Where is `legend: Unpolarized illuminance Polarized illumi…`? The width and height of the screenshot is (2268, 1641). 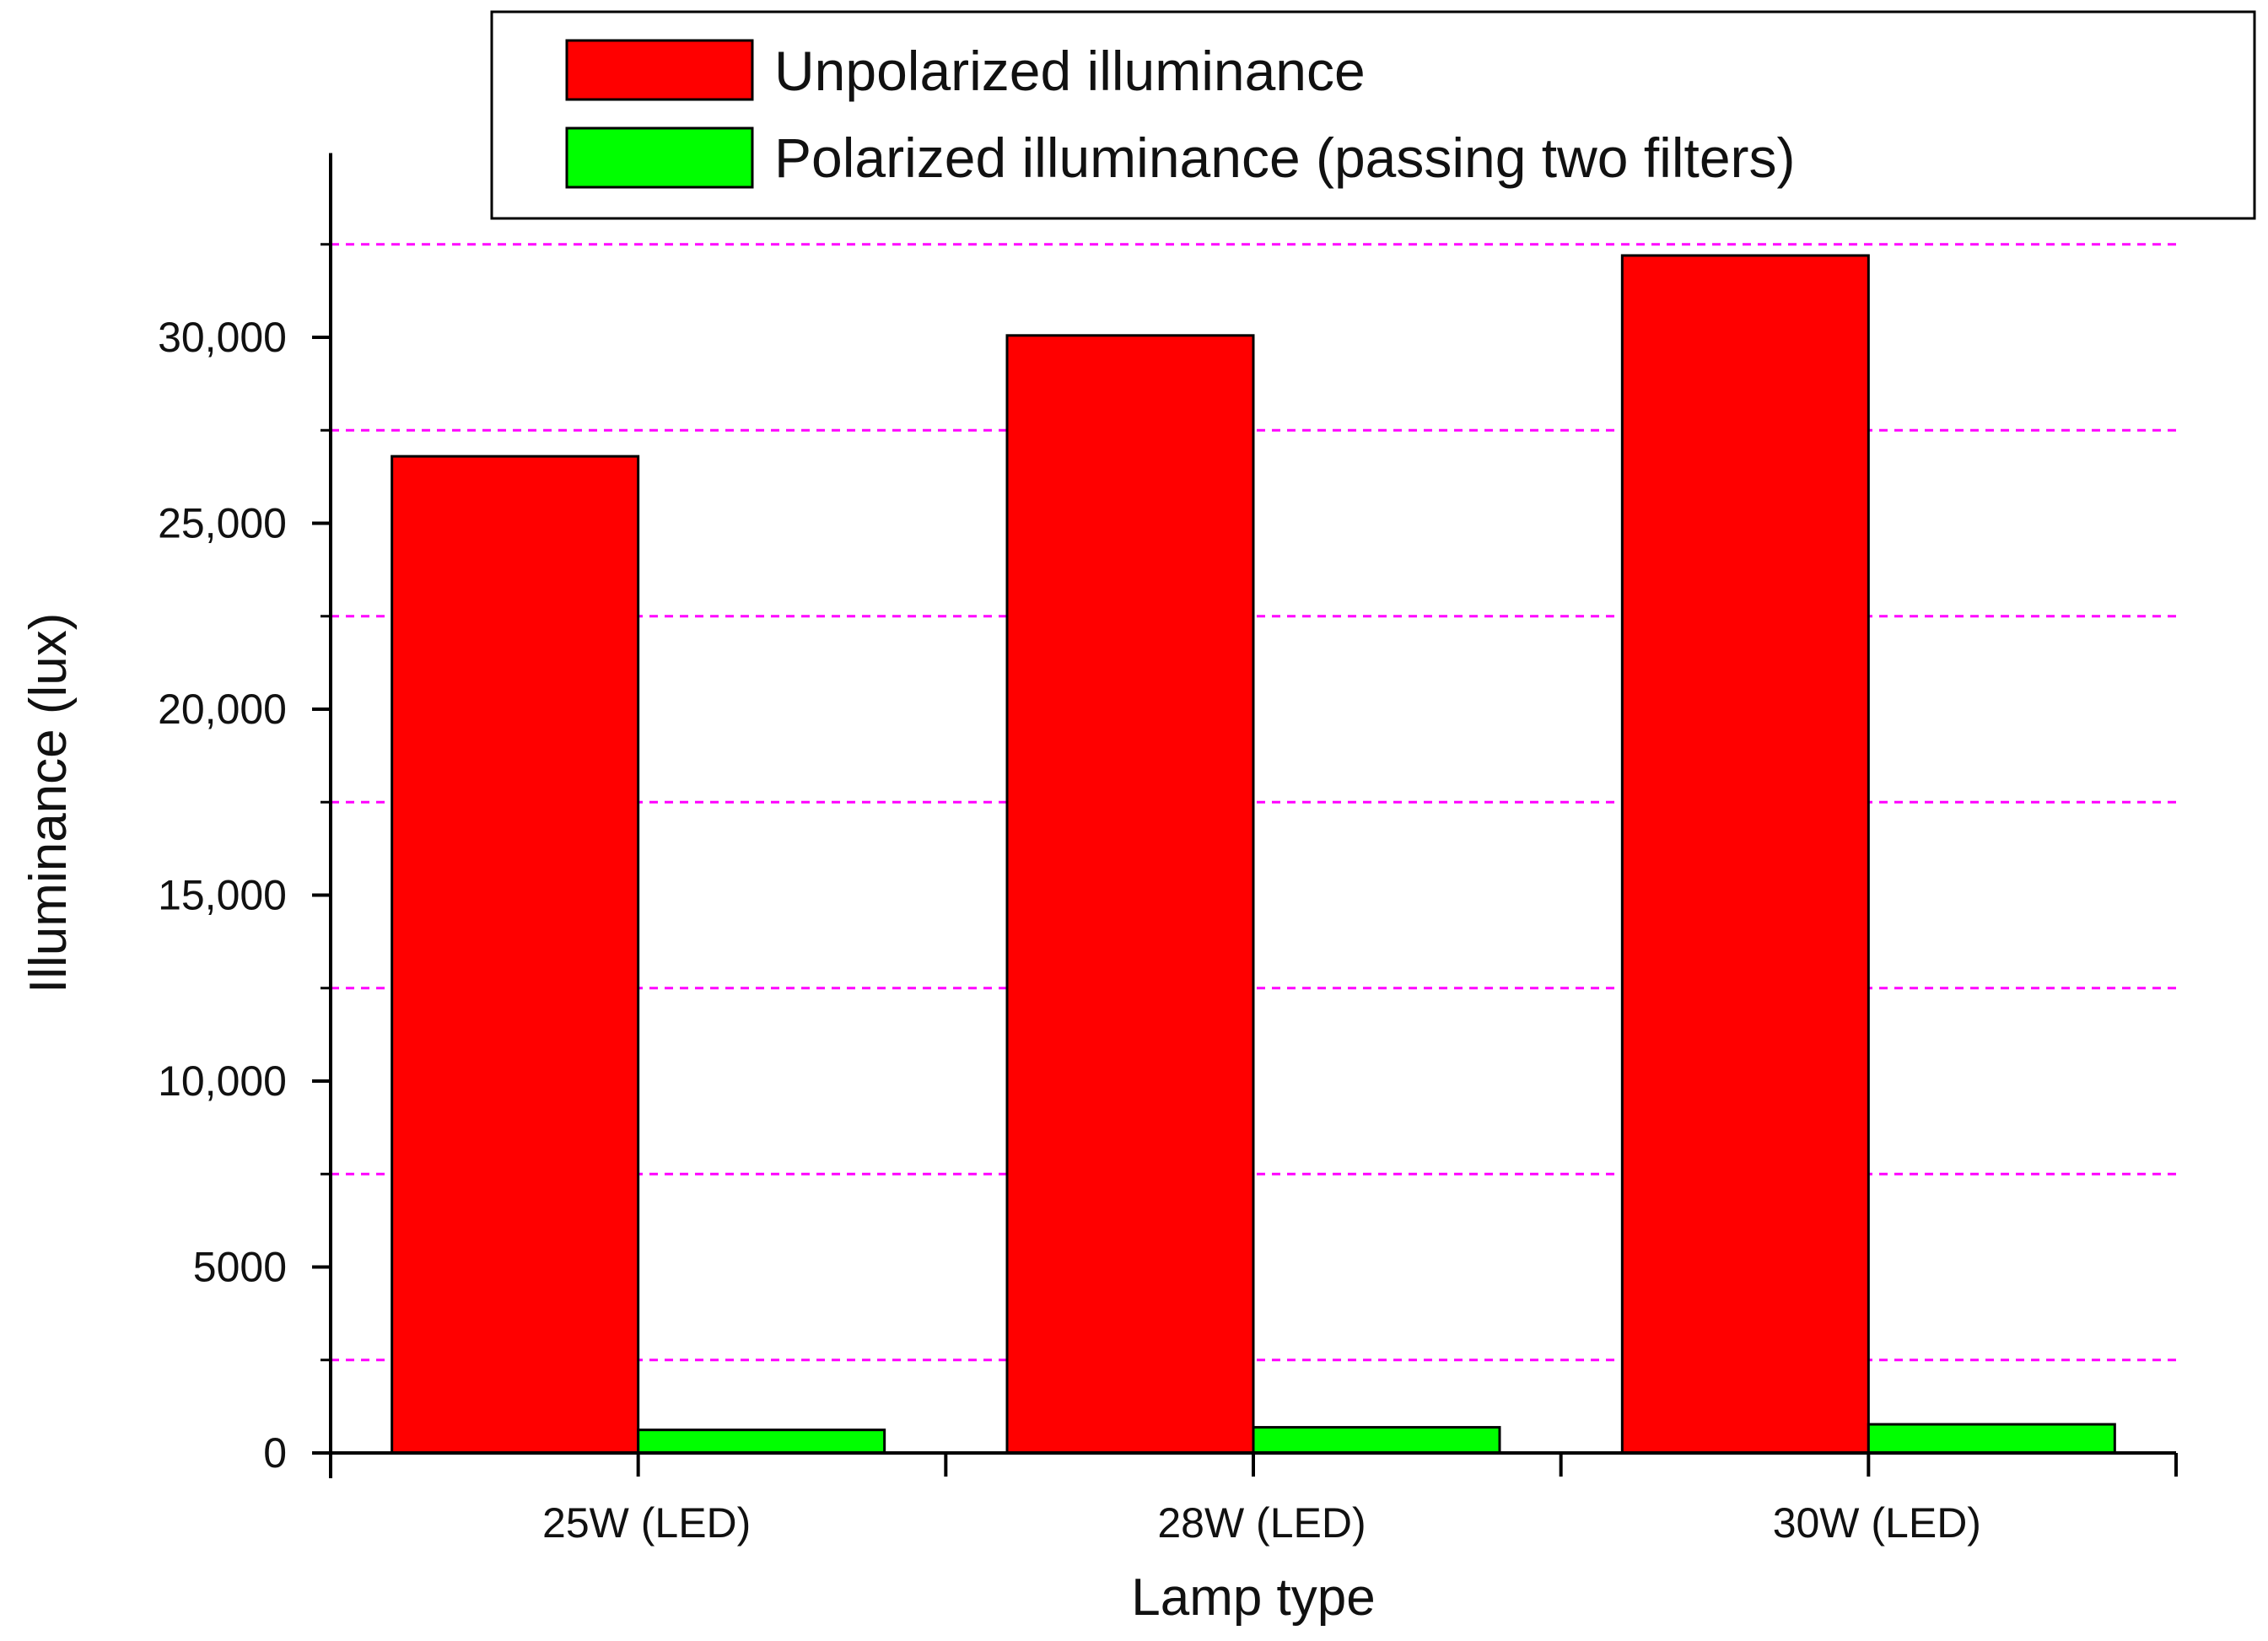
legend: Unpolarized illuminance Polarized illumi… is located at coordinates (1373, 115).